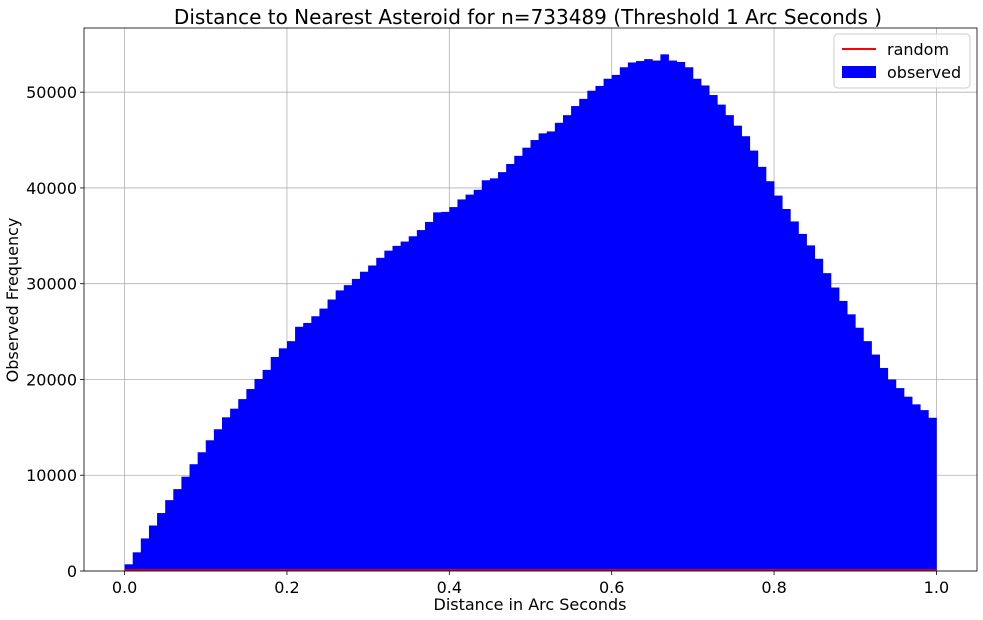 The width and height of the screenshot is (983, 620). Describe the element at coordinates (51, 379) in the screenshot. I see `y-tick-label: 20000` at that location.